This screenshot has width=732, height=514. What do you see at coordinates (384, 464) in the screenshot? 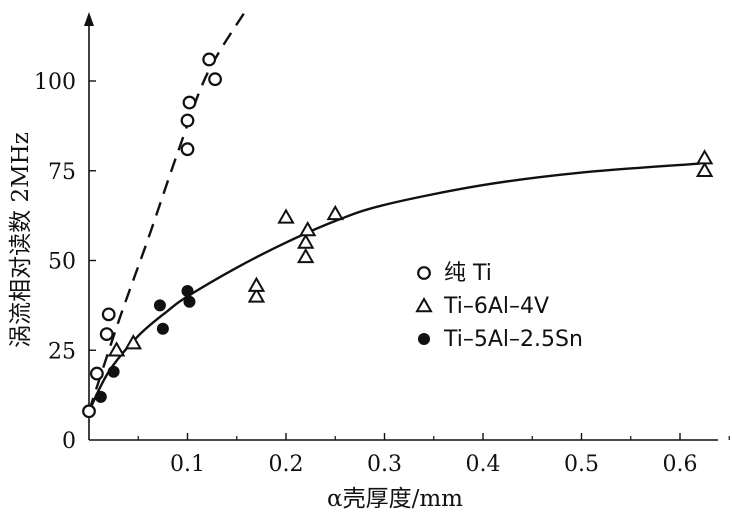
I see `x-tick-label: 0.3` at bounding box center [384, 464].